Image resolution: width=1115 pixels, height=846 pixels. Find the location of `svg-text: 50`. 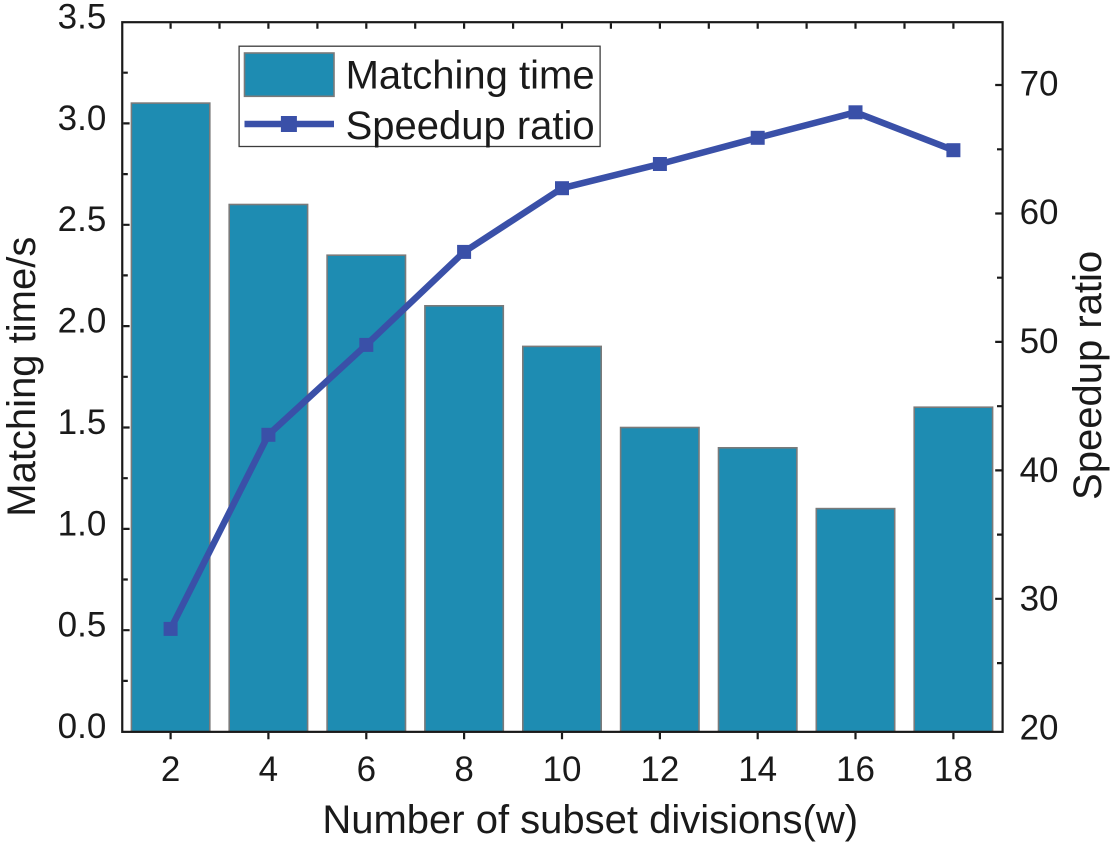

svg-text: 50 is located at coordinates (1039, 341).